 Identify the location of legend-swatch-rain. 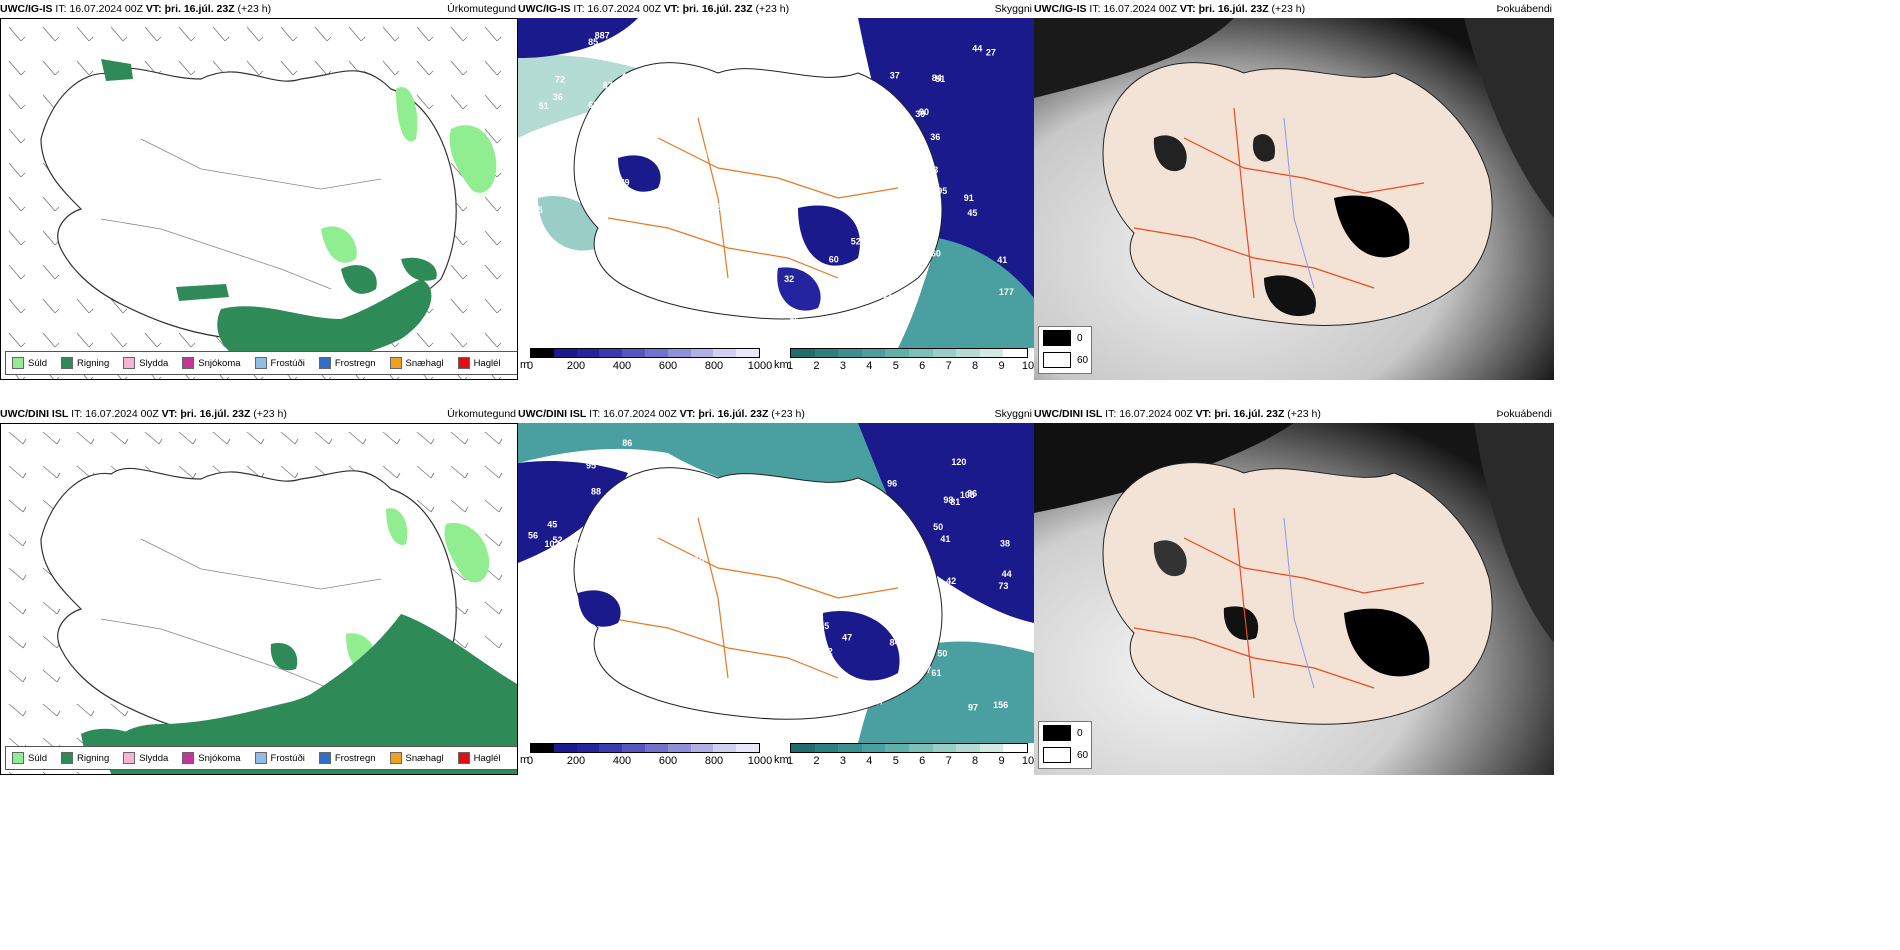
(67, 758).